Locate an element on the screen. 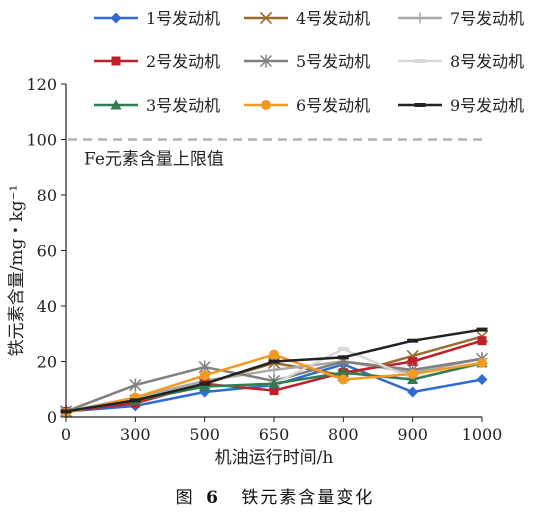 This screenshot has height=516, width=550. legend-item: 1号发动机 is located at coordinates (157, 18).